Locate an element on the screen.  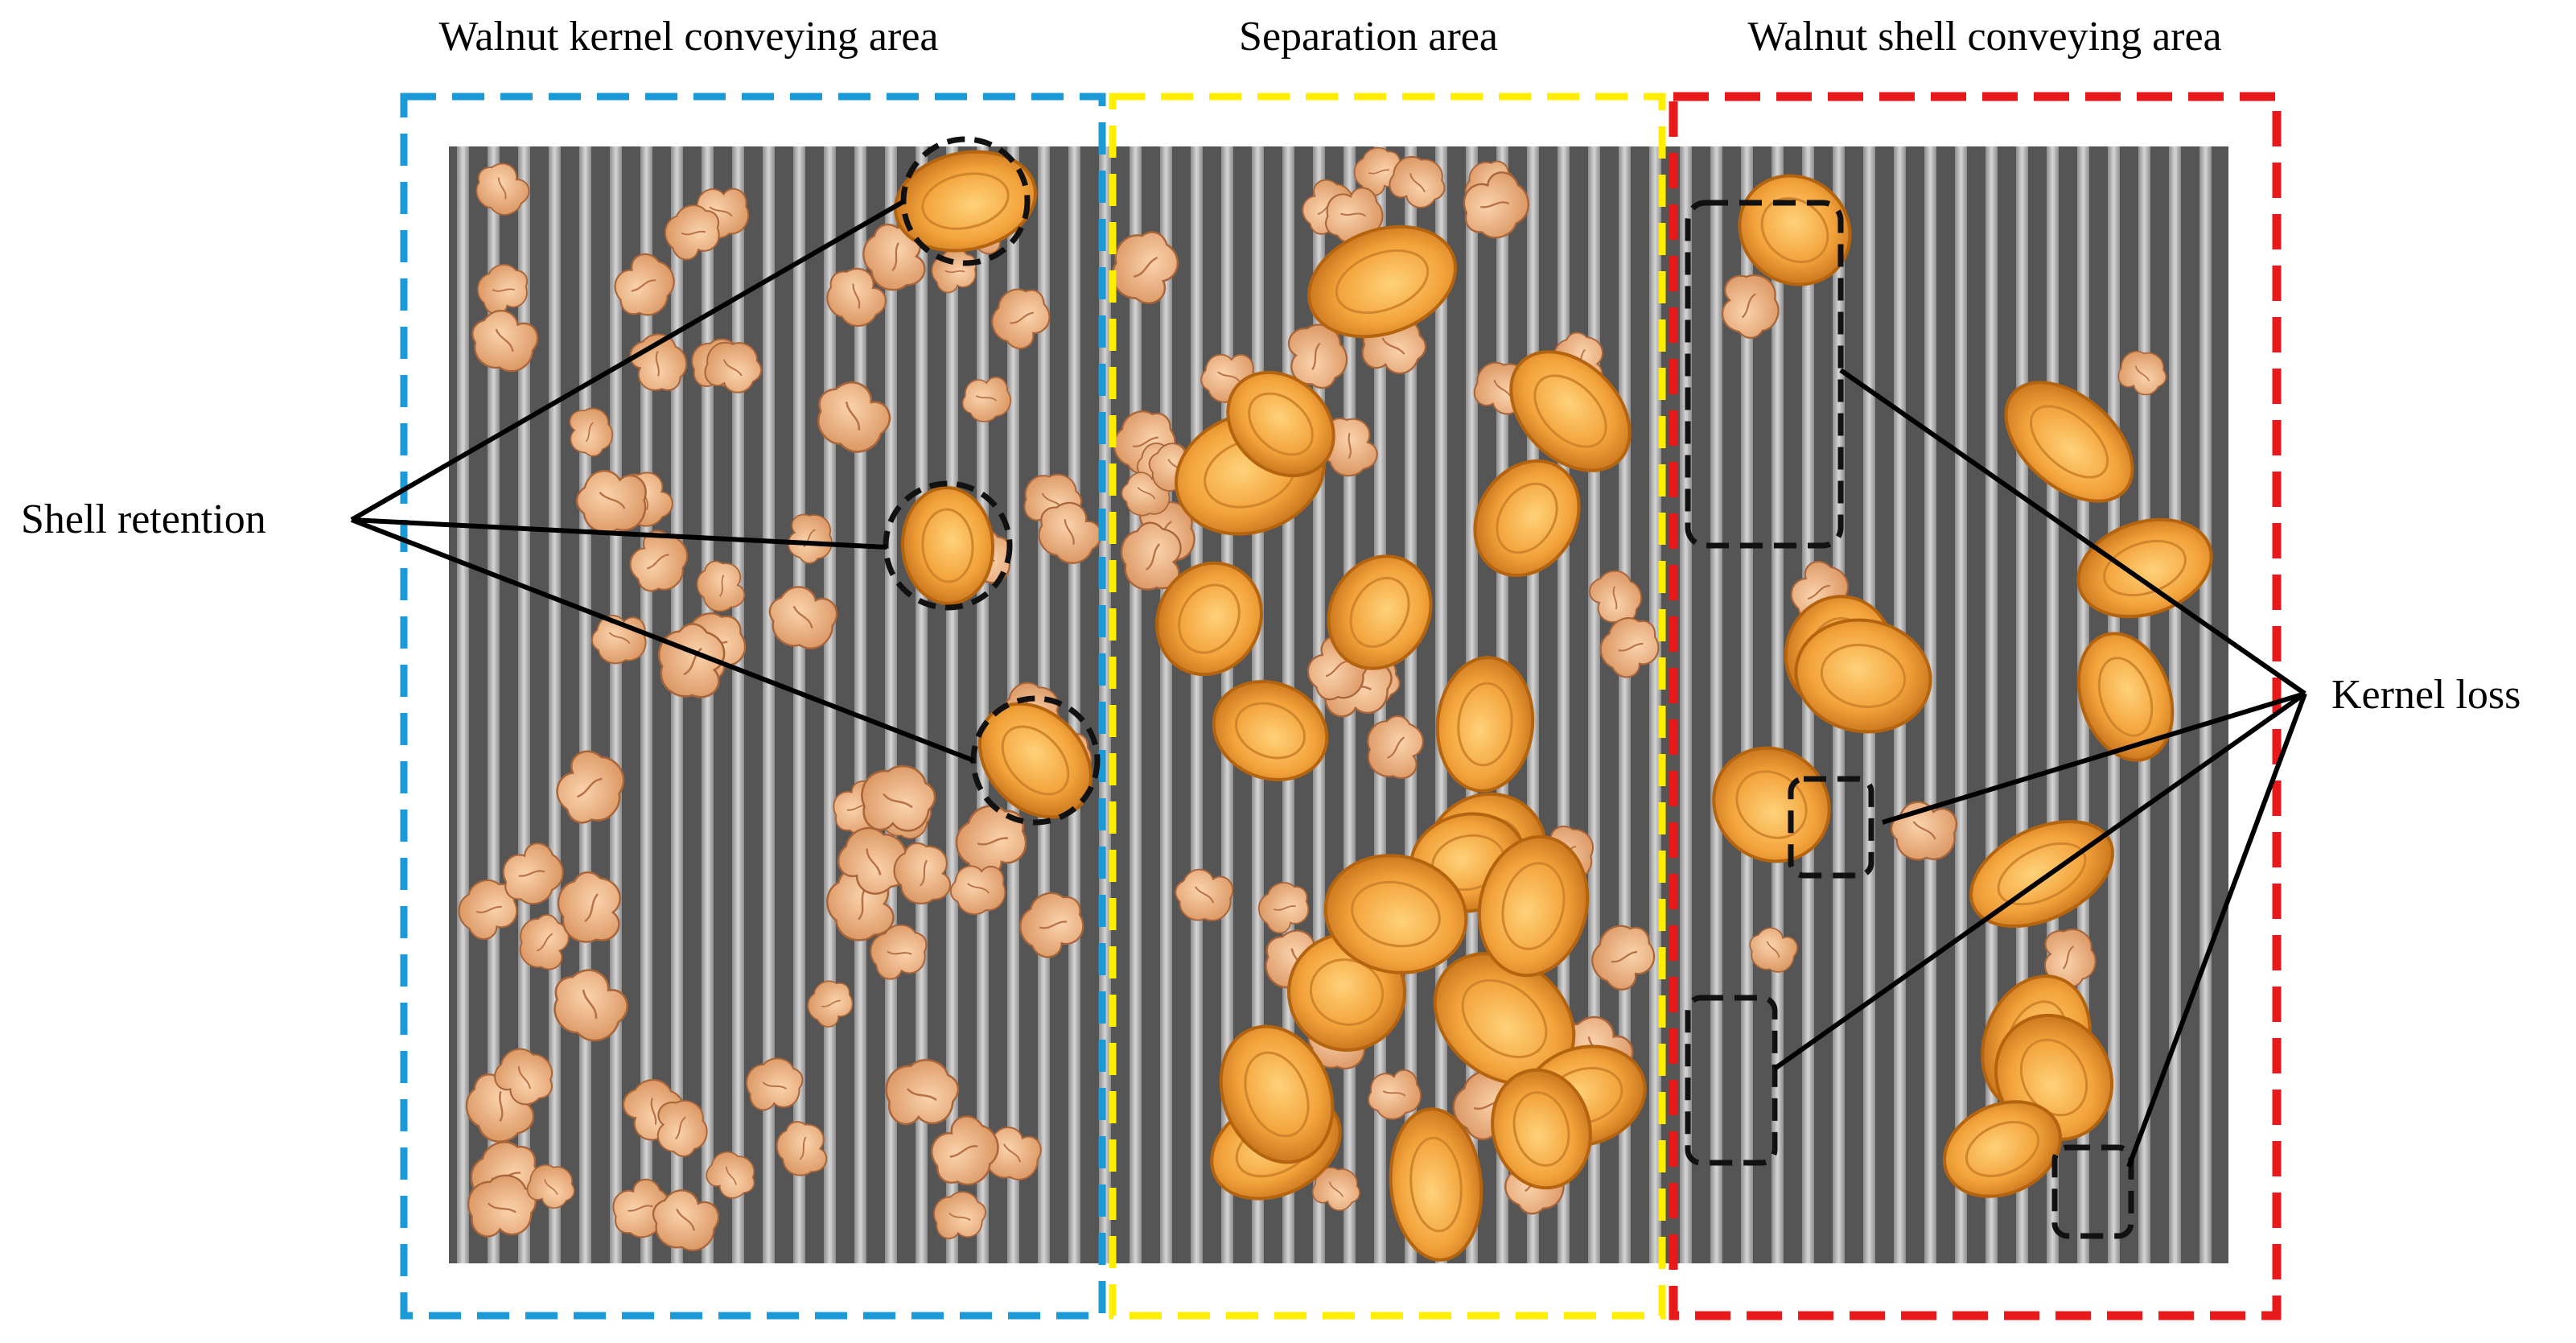
kernel-loss-label: Kernel loss is located at coordinates (2425, 695).